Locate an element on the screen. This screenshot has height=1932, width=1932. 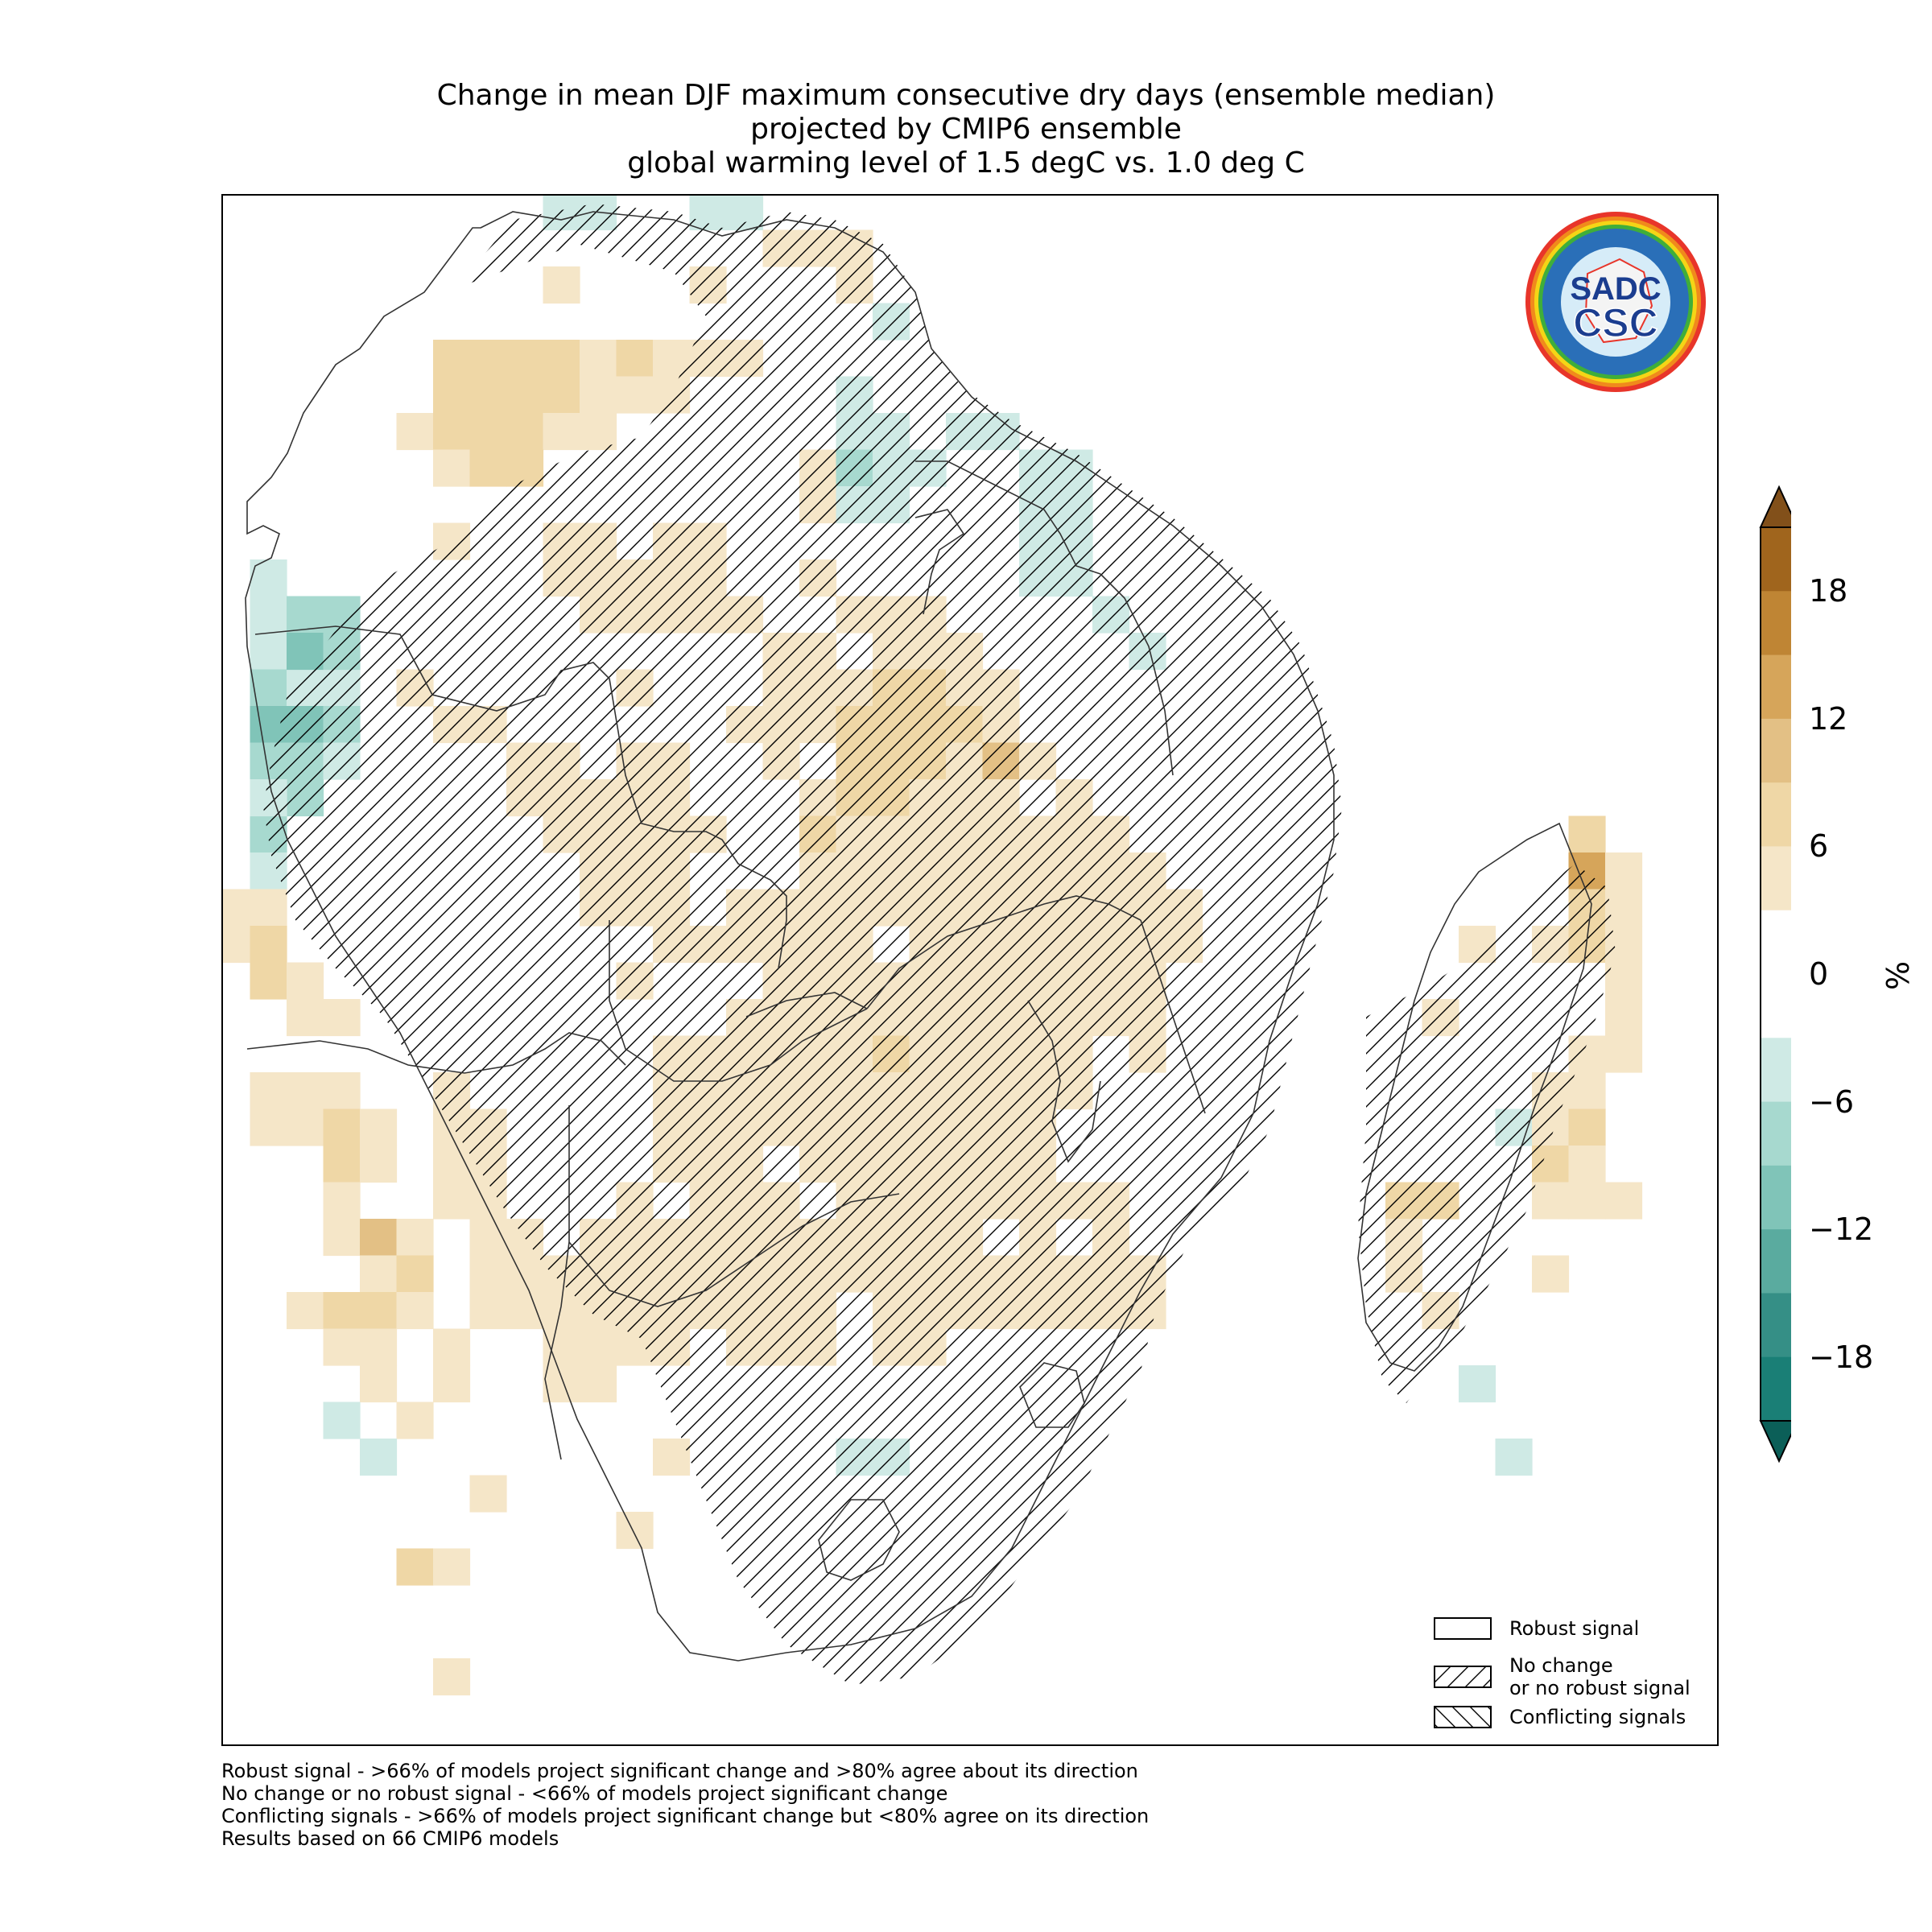
colorbar-tick-label: −12 is located at coordinates (1841, 1230).